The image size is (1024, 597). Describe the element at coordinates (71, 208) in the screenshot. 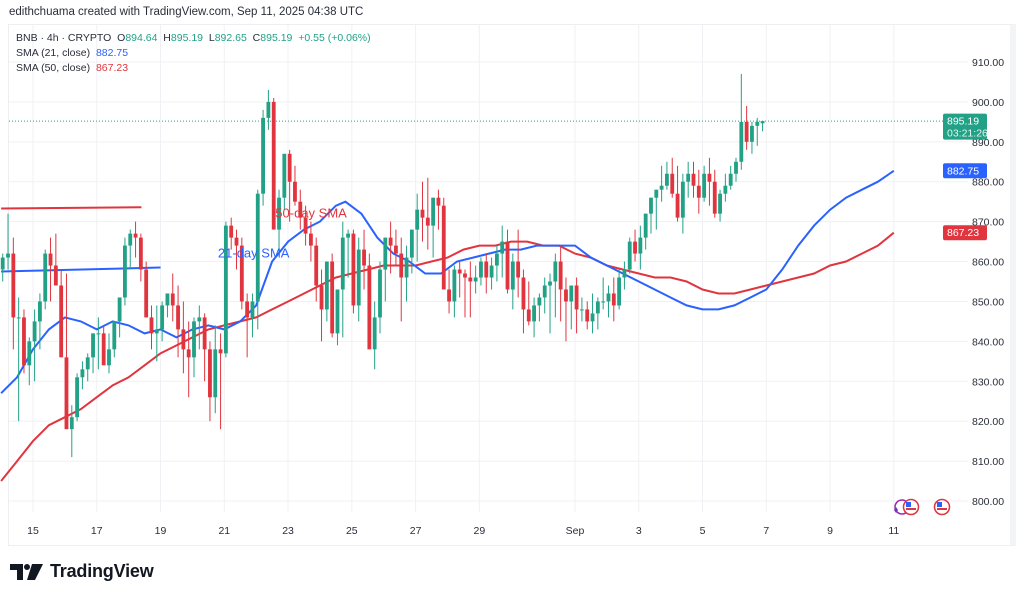

I see `sma50-reference-line` at that location.